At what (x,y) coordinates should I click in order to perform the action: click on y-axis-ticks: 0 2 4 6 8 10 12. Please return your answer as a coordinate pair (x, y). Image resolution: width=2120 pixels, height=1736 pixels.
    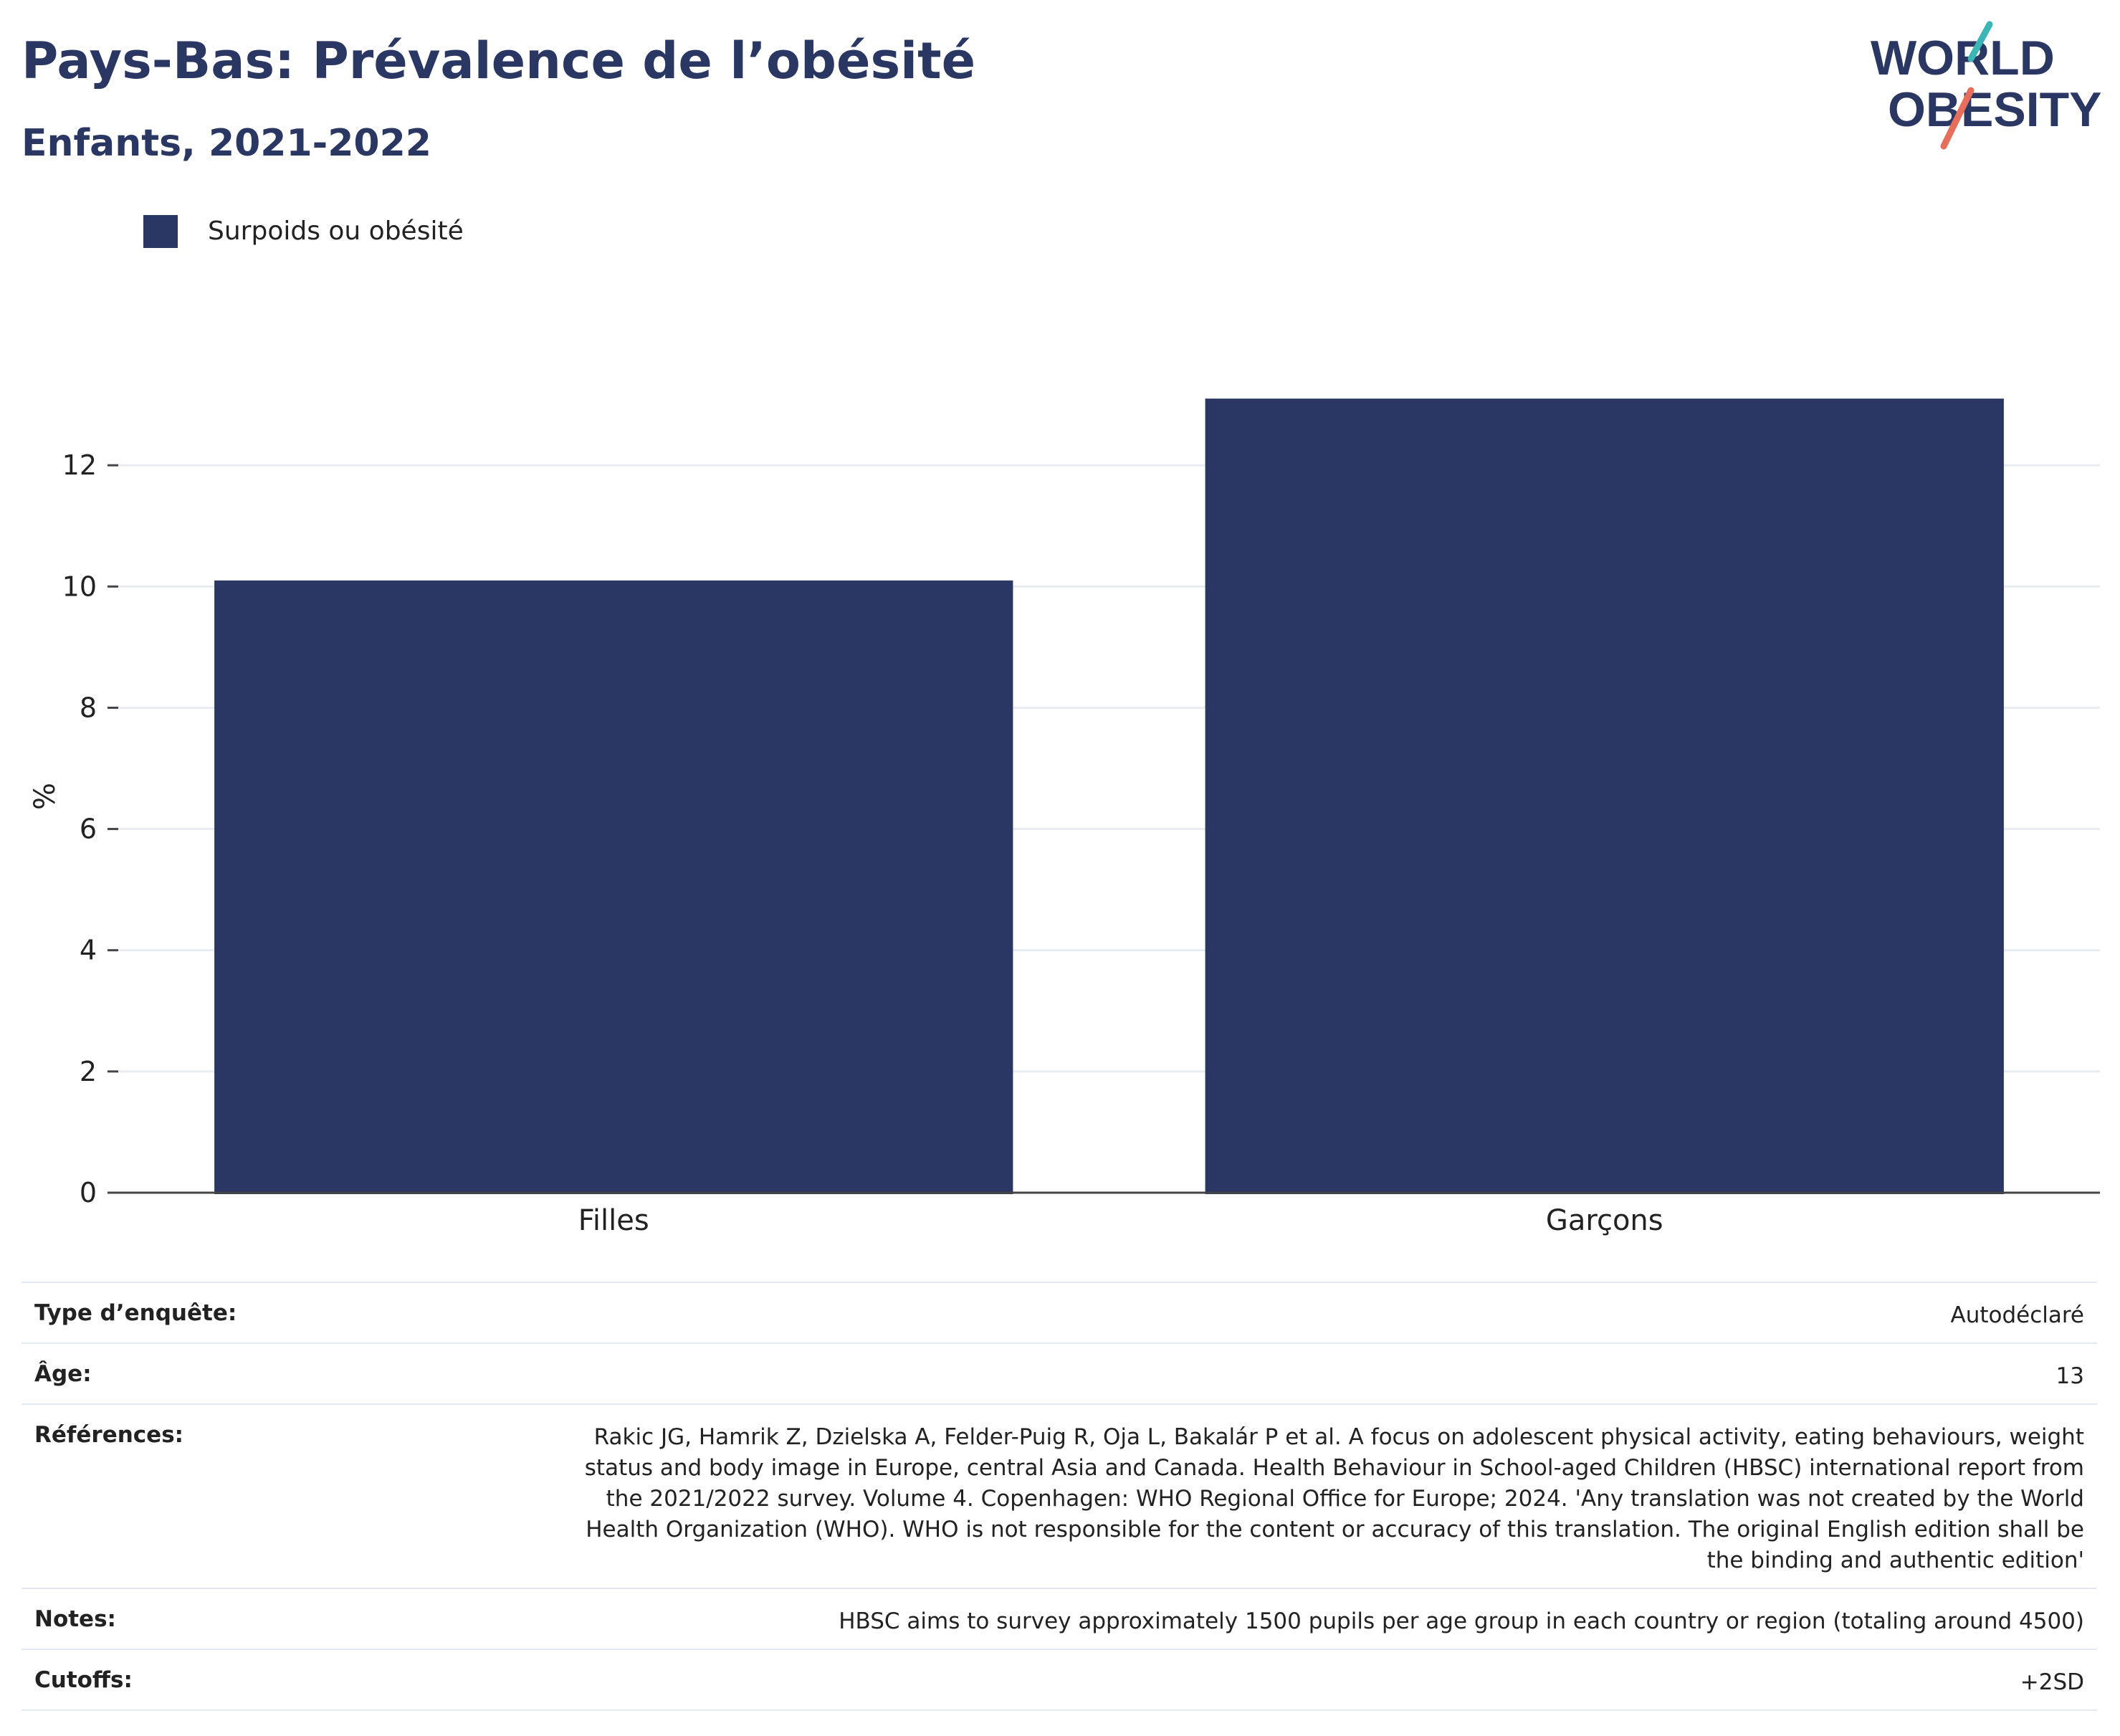
    Looking at the image, I should click on (90, 828).